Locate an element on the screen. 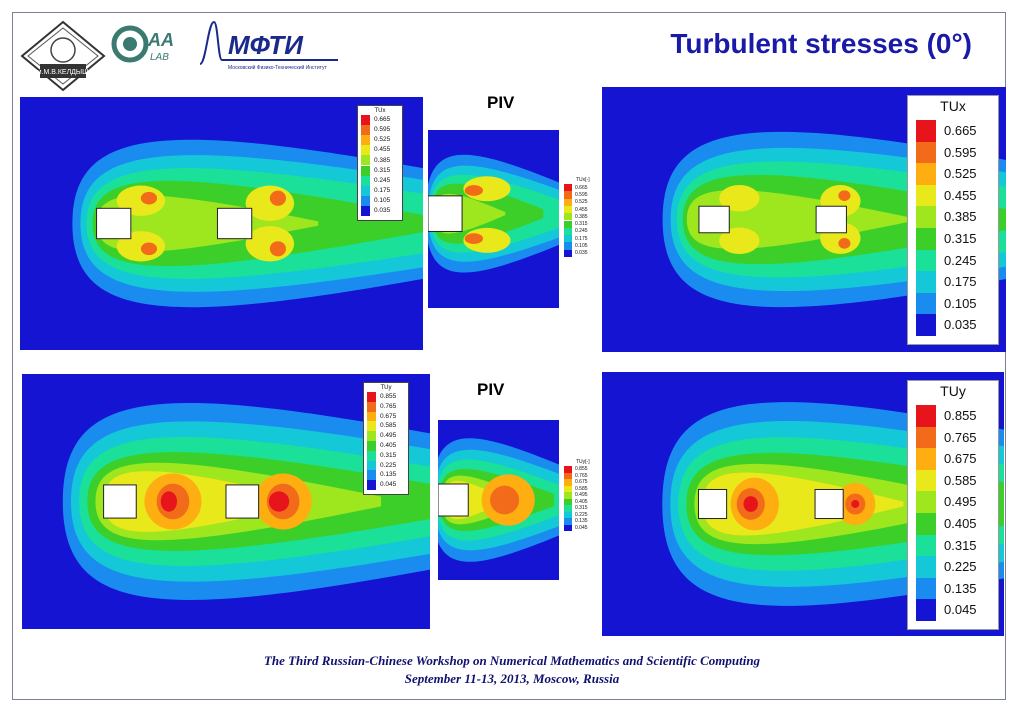 This screenshot has width=1024, height=709. tuy-piv-measurement is located at coordinates (498, 500).